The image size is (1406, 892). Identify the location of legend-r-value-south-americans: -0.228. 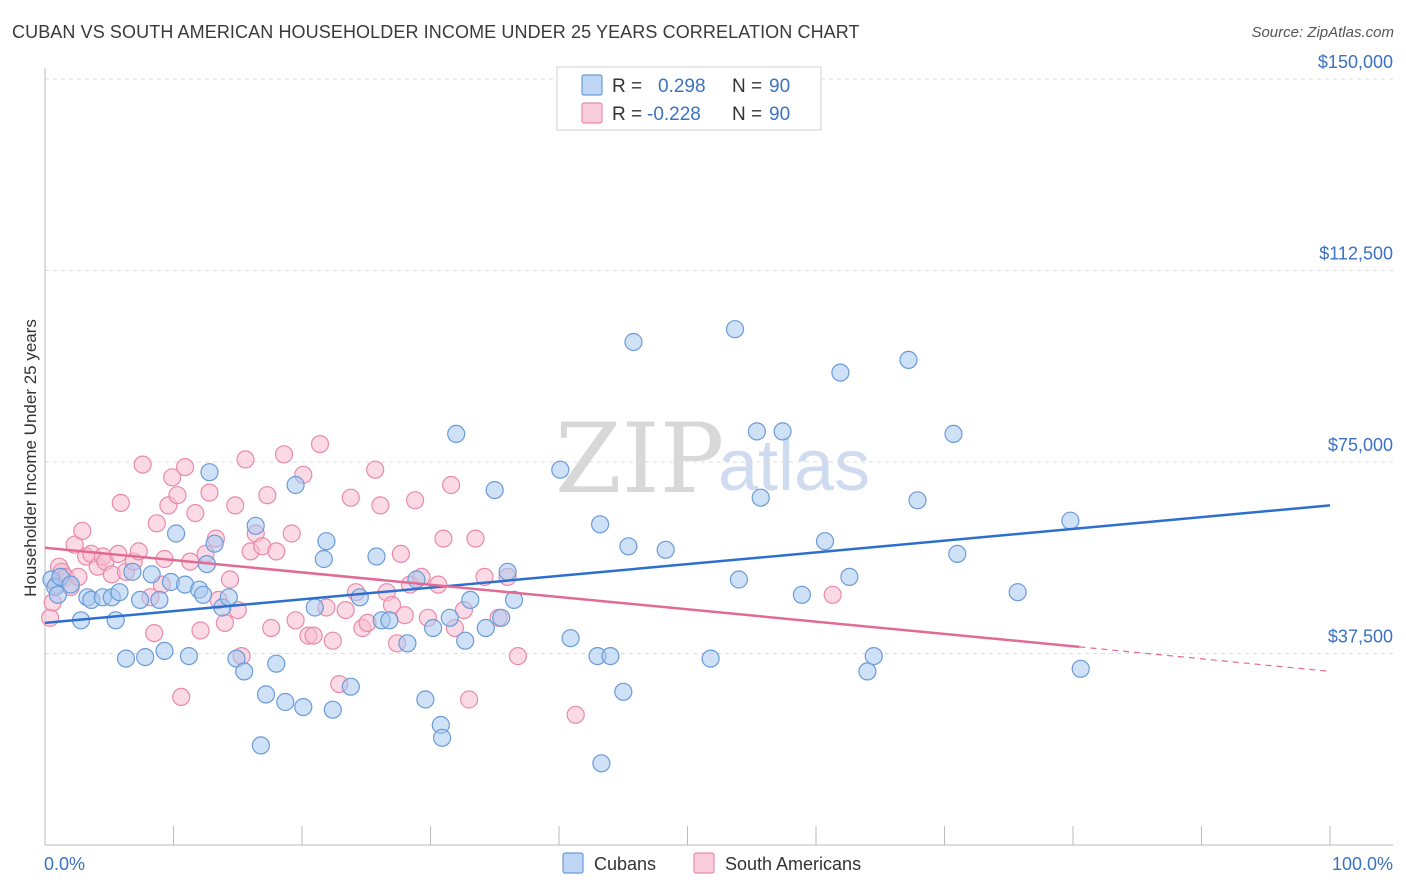
(674, 114).